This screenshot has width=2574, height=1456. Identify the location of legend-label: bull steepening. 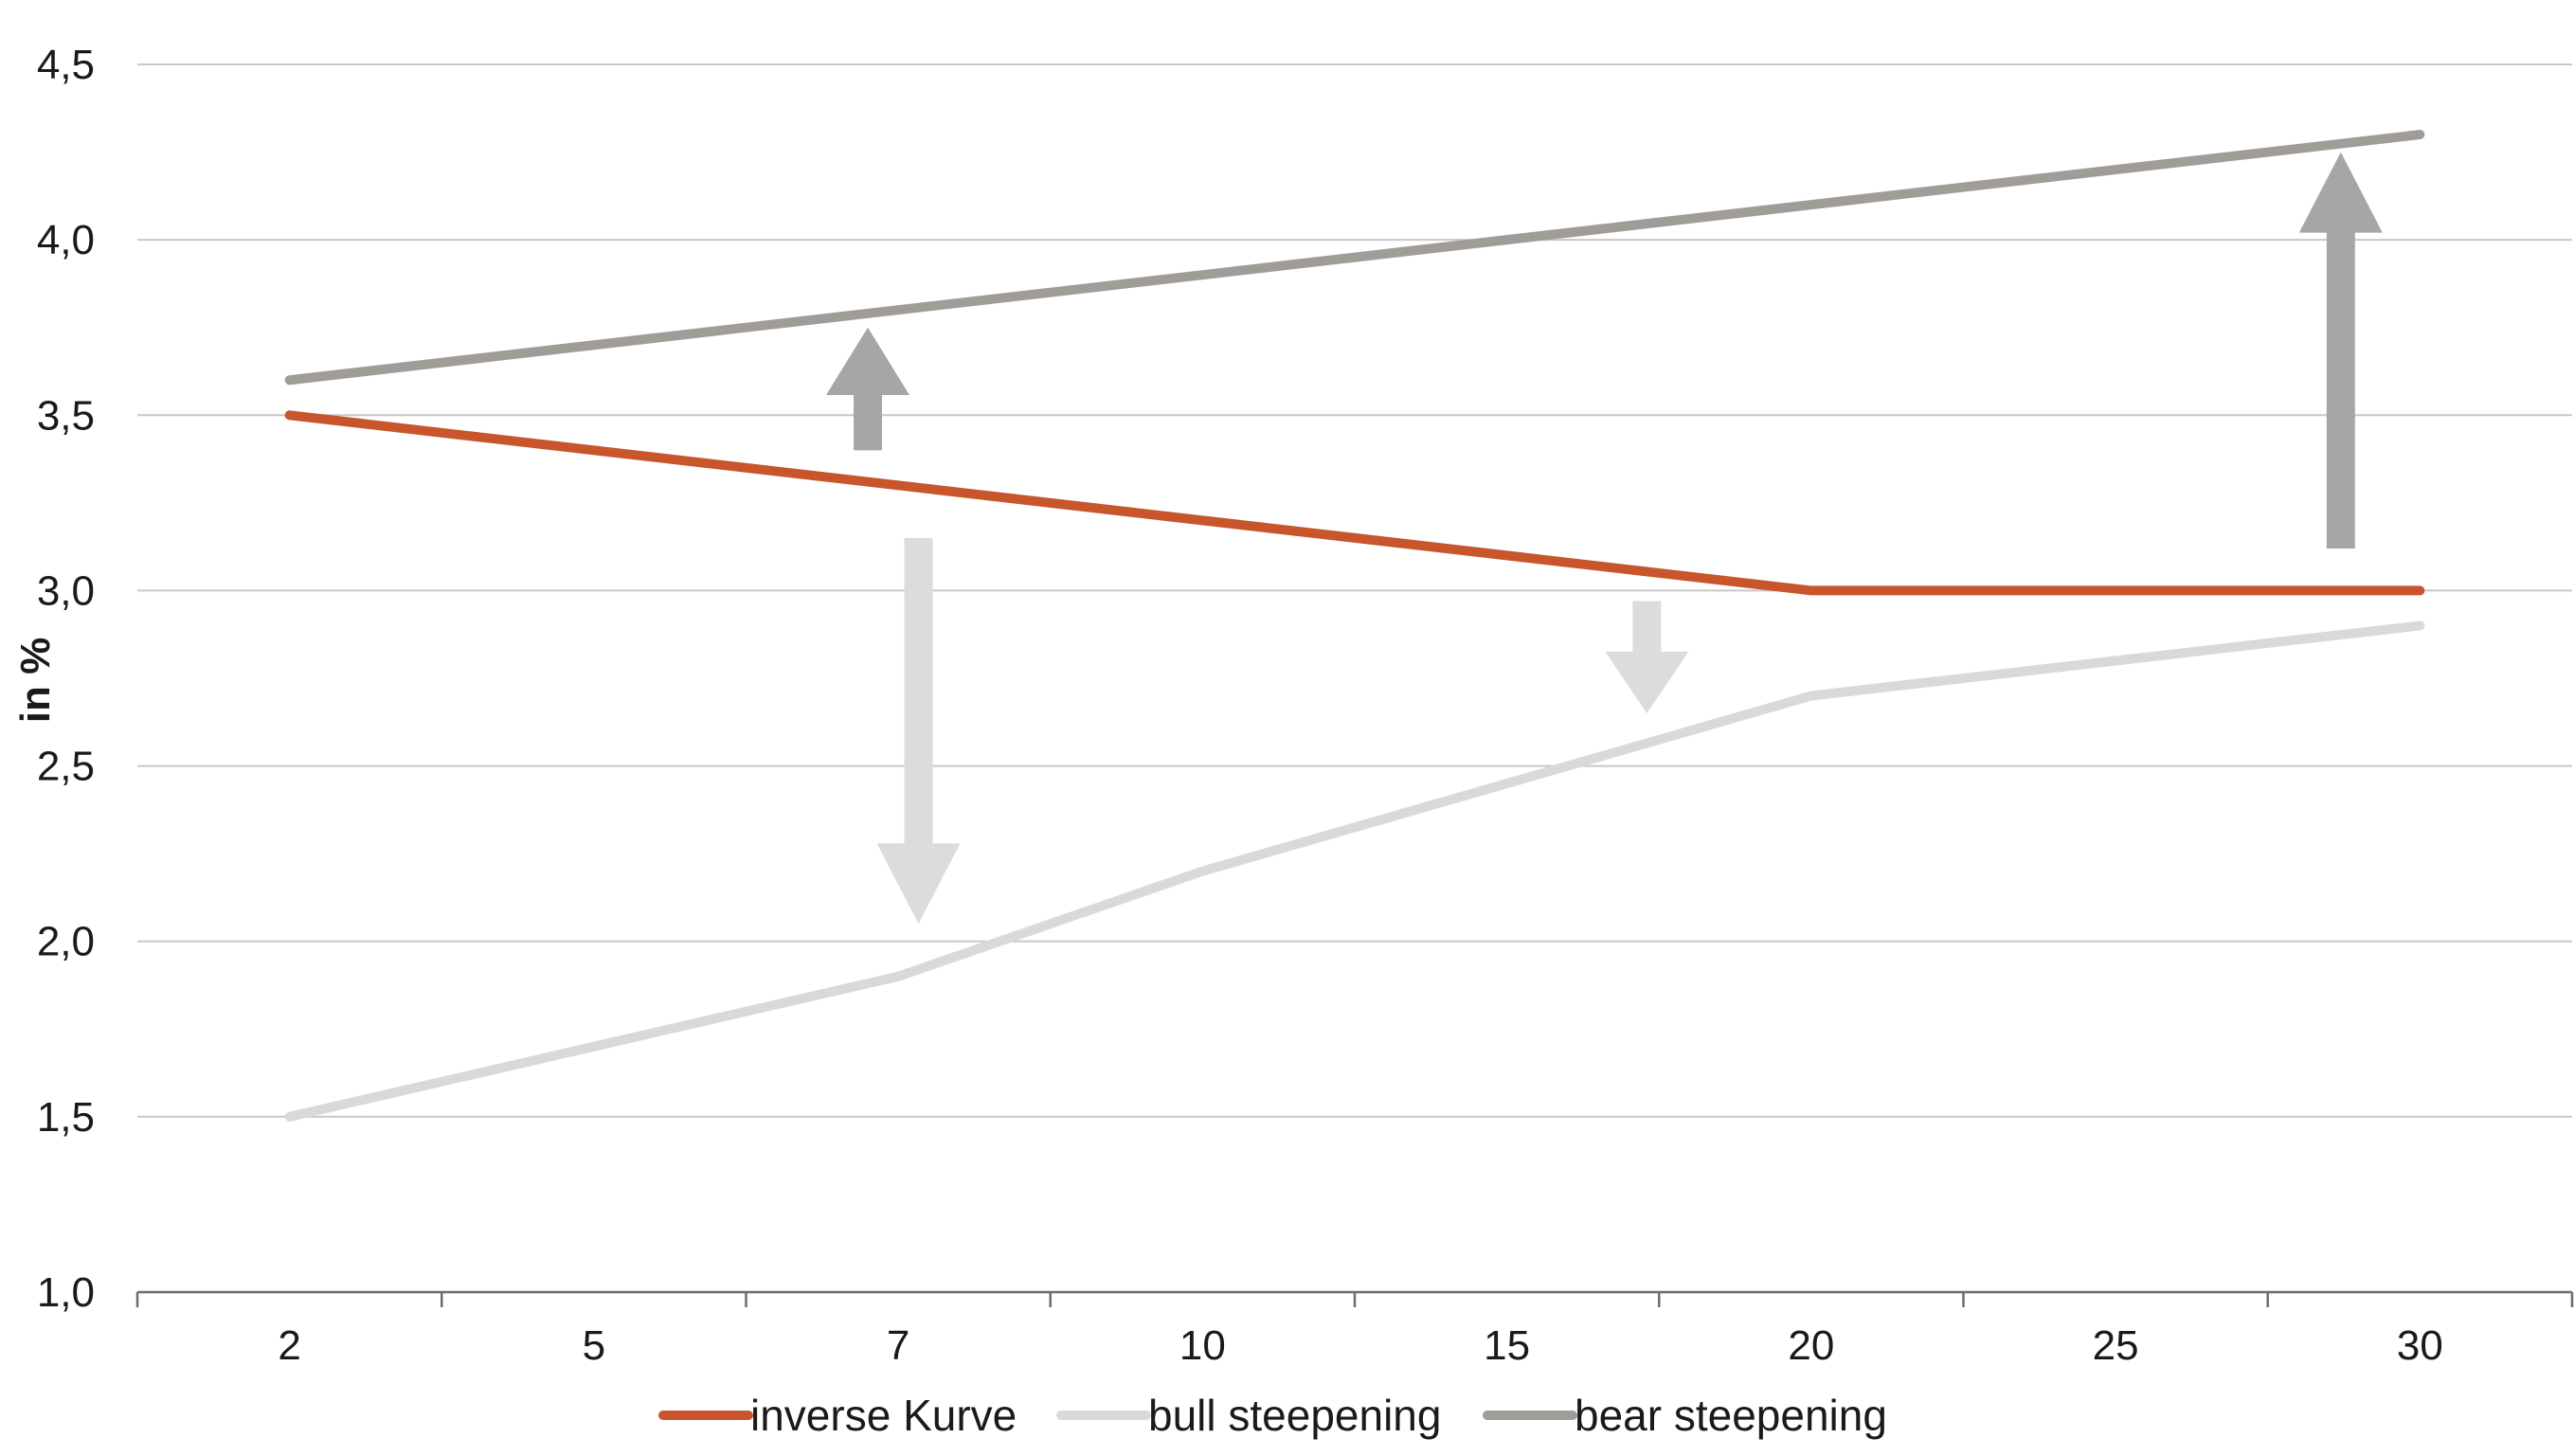
(1294, 1415).